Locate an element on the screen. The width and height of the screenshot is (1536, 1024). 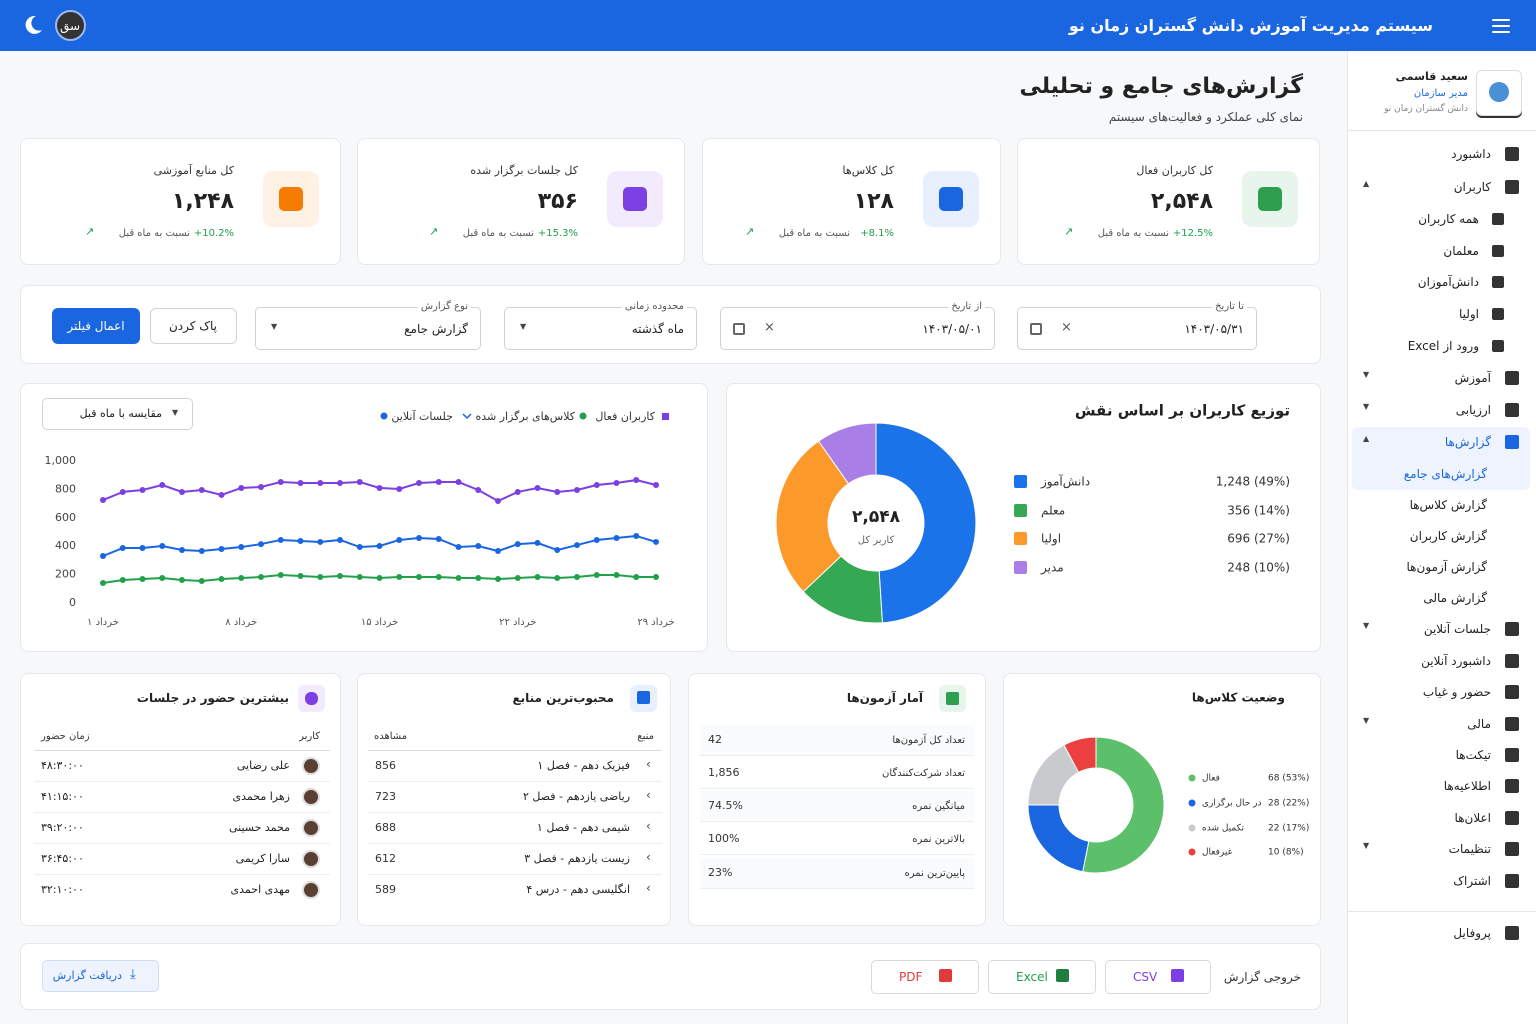
resource-cell: زیست یازدهم - فصل ۳ is located at coordinates (577, 858).